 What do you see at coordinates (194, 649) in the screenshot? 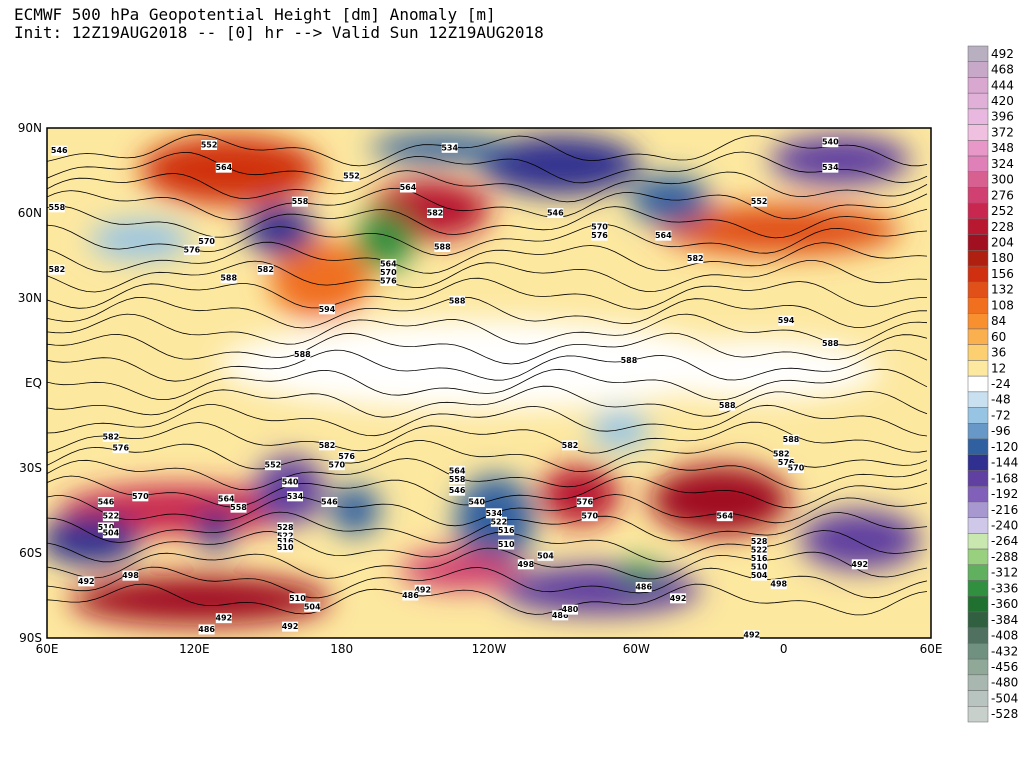
I see `lon-label: 120E` at bounding box center [194, 649].